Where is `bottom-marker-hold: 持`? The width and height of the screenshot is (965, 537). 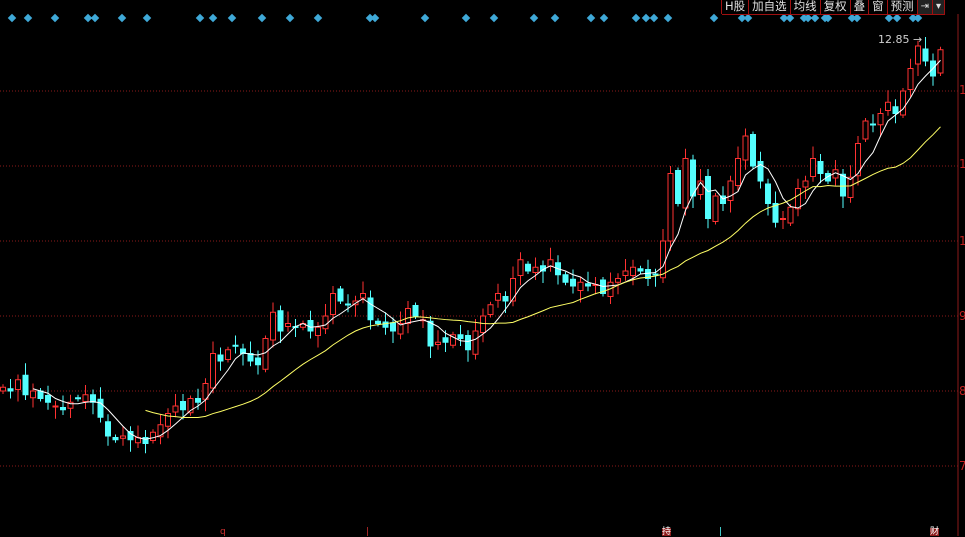 bottom-marker-hold: 持 is located at coordinates (667, 532).